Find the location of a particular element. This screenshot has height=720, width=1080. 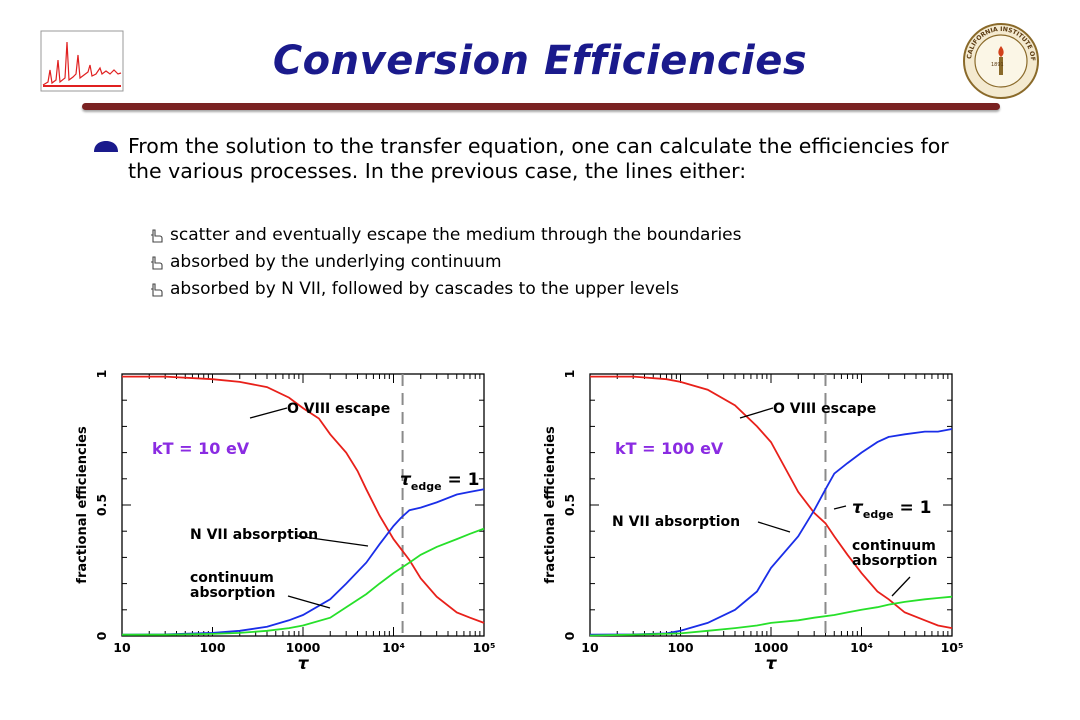

kT-annotation: kT = 10 eV is located at coordinates (201, 448).